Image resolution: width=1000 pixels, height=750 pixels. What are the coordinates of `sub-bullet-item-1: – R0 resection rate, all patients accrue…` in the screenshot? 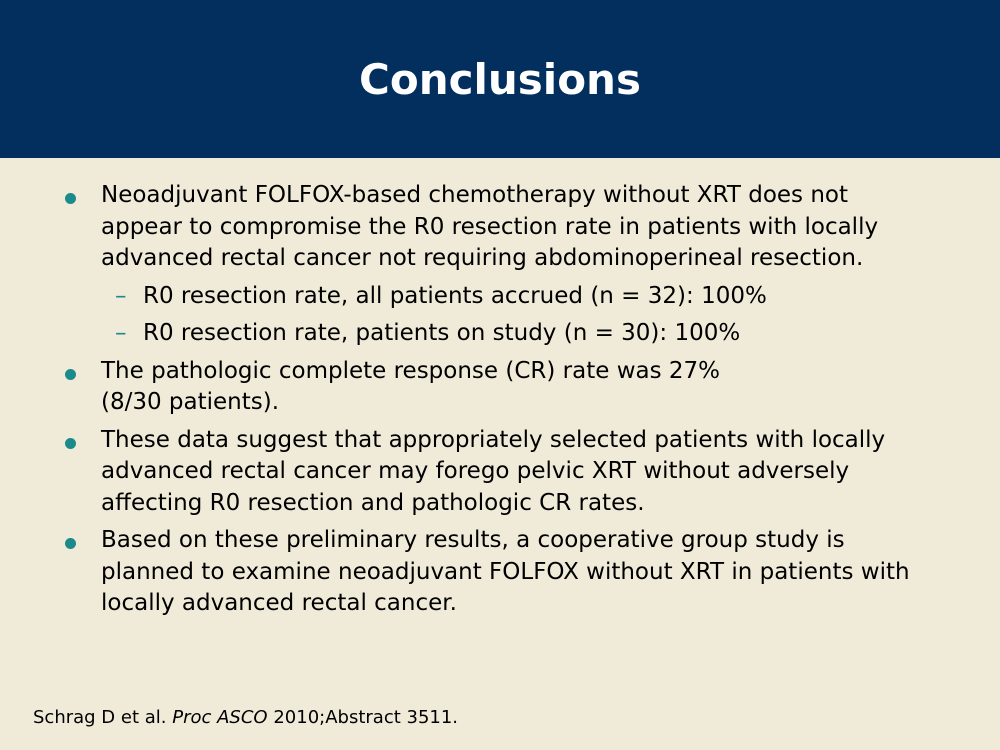 It's located at (471, 297).